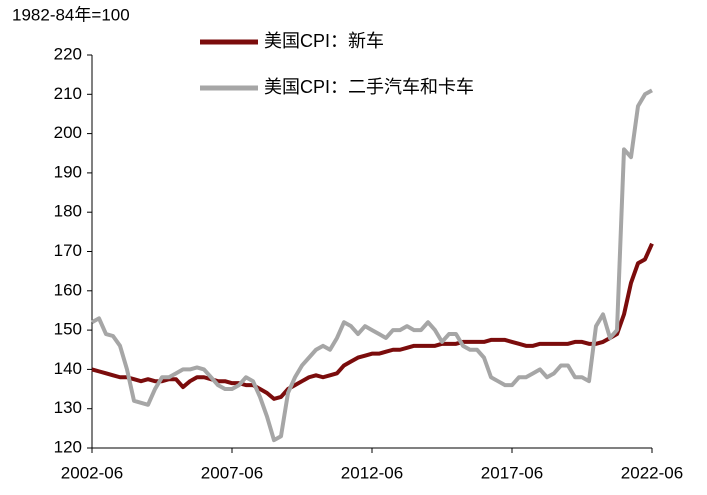  What do you see at coordinates (68, 132) in the screenshot?
I see `y-tick-label: 200` at bounding box center [68, 132].